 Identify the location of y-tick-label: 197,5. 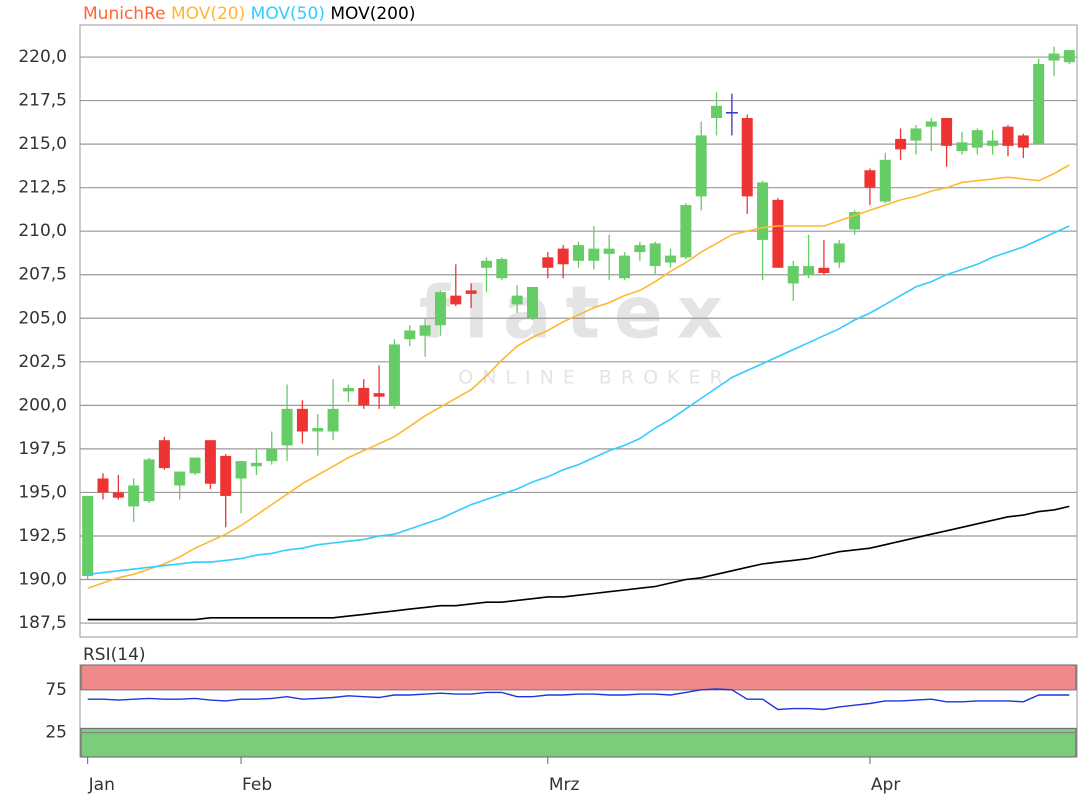
(42, 449).